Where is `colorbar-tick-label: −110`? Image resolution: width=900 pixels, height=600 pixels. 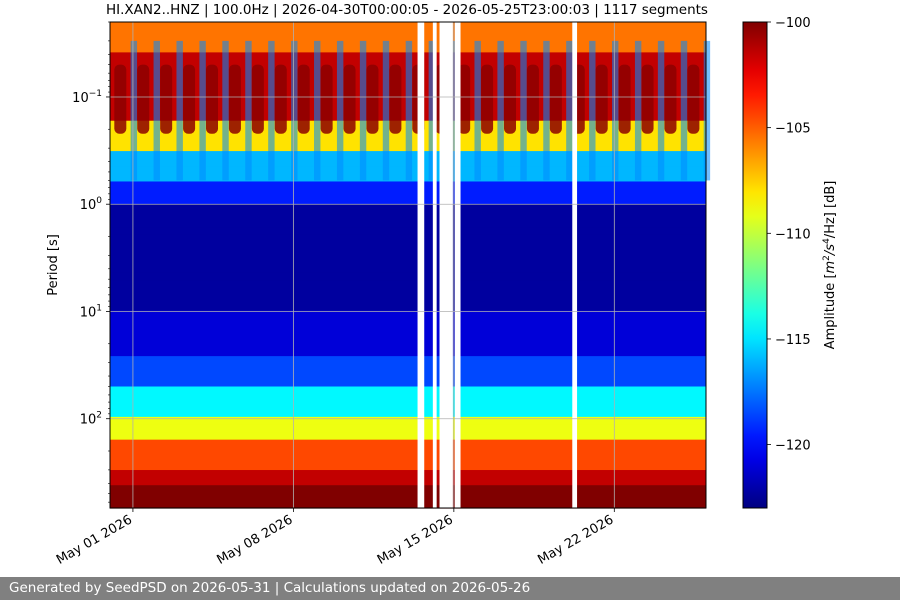
colorbar-tick-label: −110 is located at coordinates (793, 234).